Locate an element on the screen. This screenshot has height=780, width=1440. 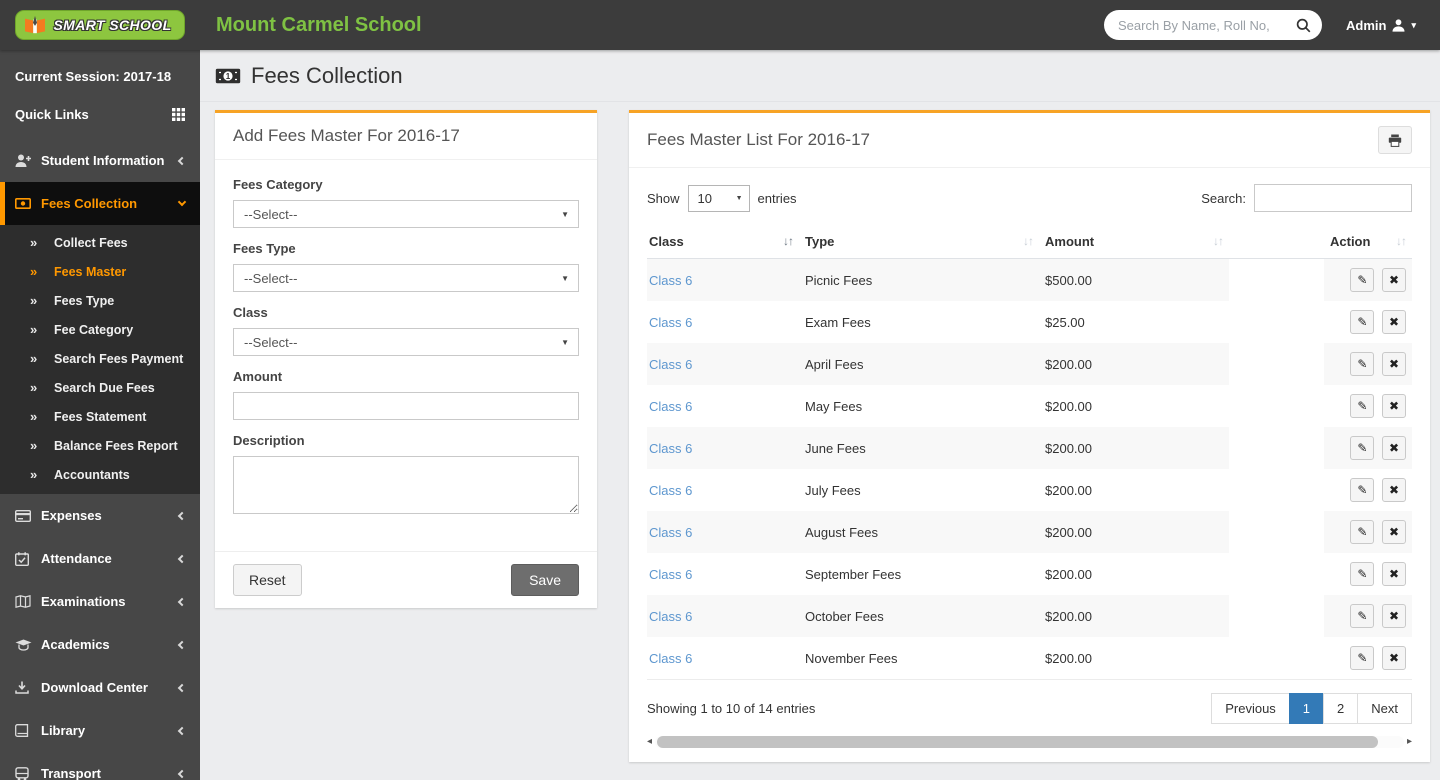
scrollbar-track is located at coordinates (1029, 741).